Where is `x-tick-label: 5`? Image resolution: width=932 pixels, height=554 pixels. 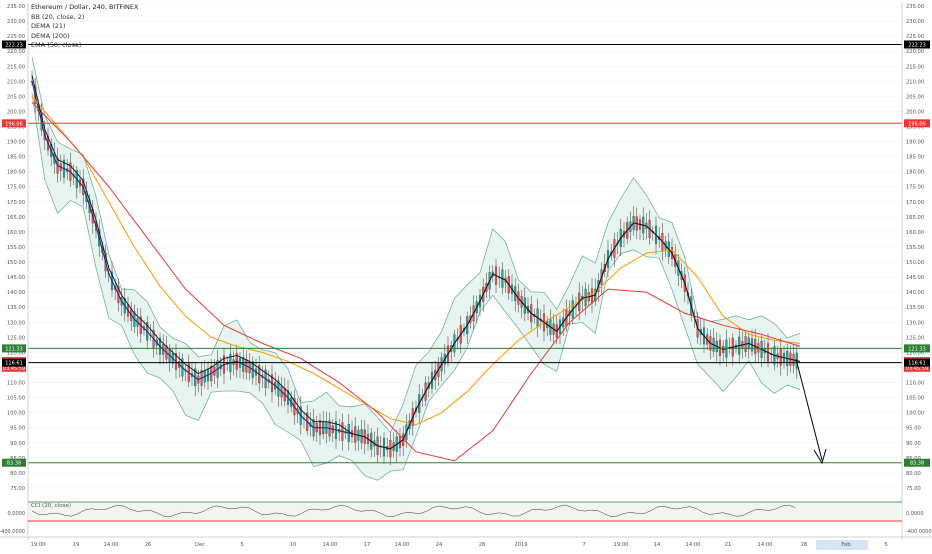 x-tick-label: 5 is located at coordinates (885, 545).